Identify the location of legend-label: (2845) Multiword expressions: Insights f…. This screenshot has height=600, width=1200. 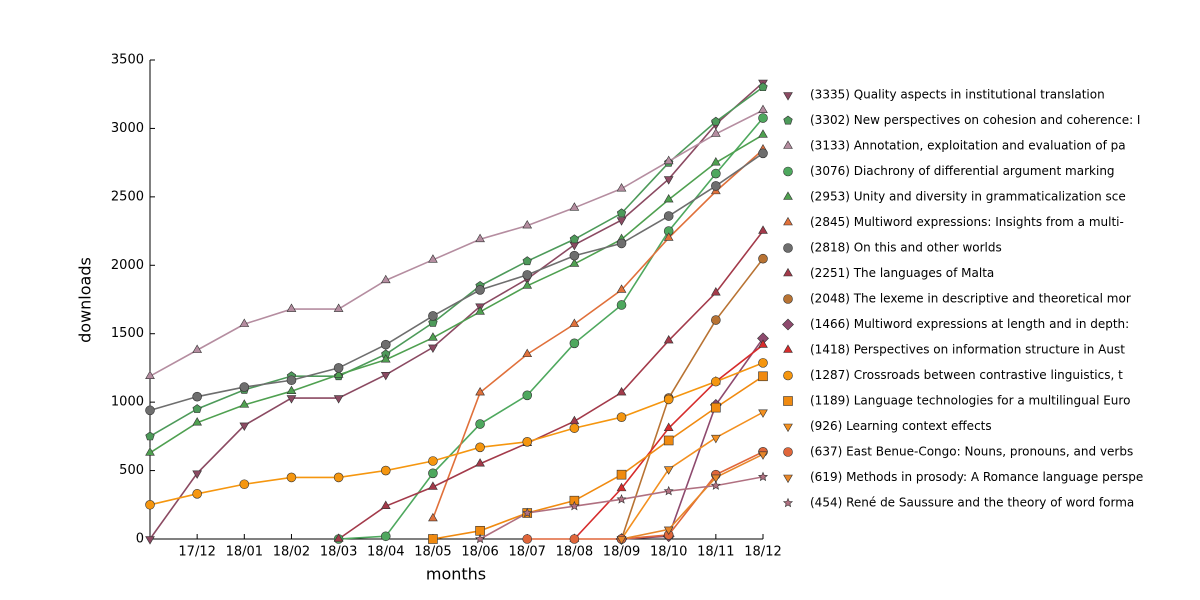
(967, 222).